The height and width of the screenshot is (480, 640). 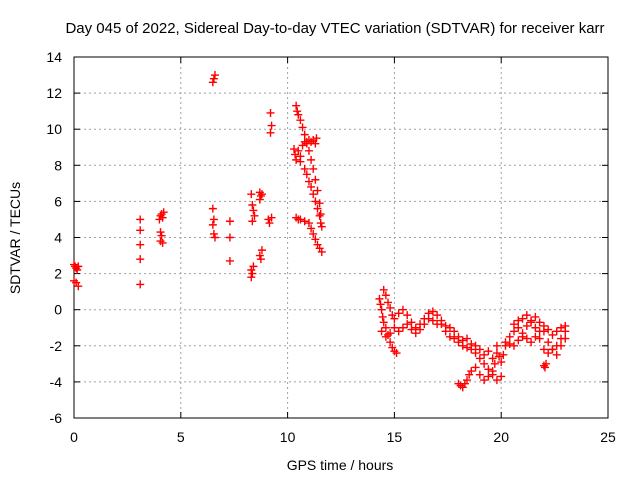 I want to click on y-tick-label: 10, so click(x=54, y=129).